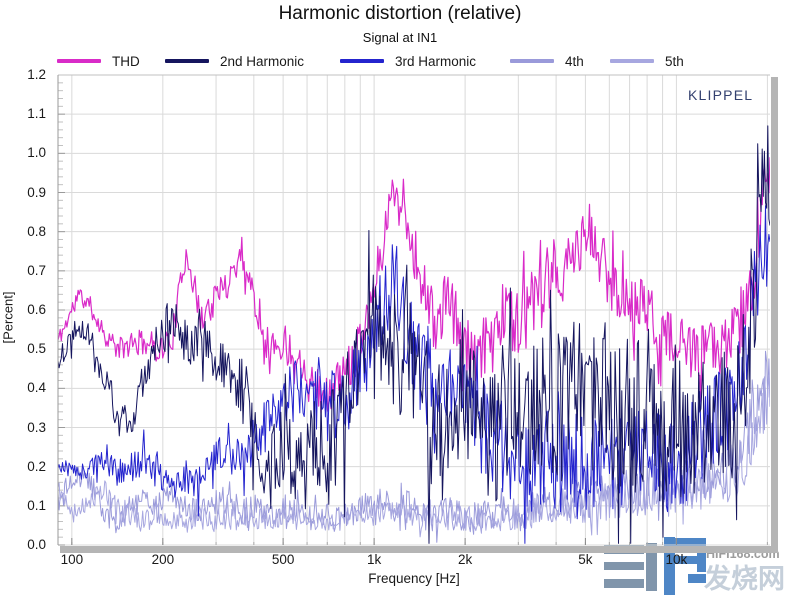 This screenshot has width=800, height=600. I want to click on legend-swatch-h2, so click(187, 61).